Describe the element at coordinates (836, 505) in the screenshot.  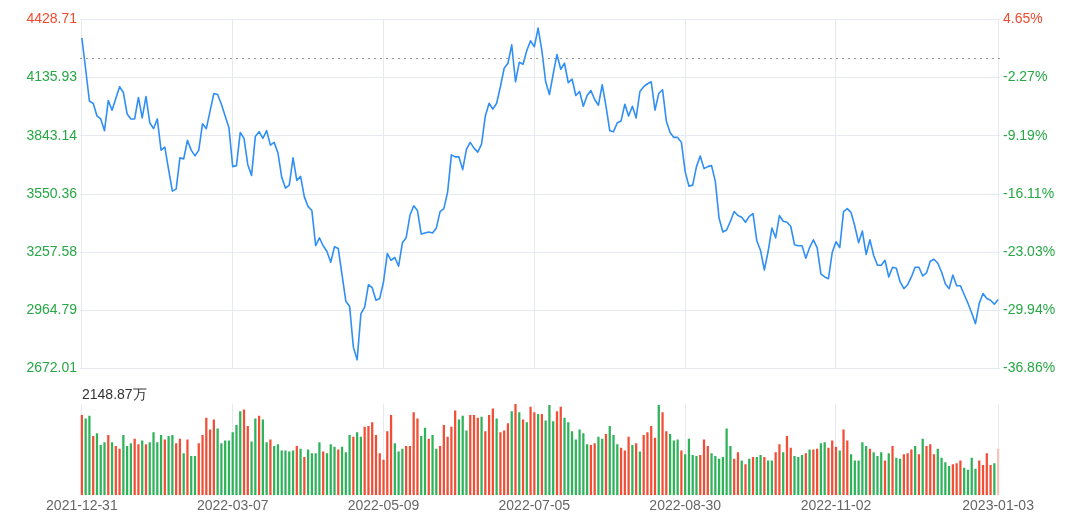
I see `x-tick-label: 2022-11-02` at that location.